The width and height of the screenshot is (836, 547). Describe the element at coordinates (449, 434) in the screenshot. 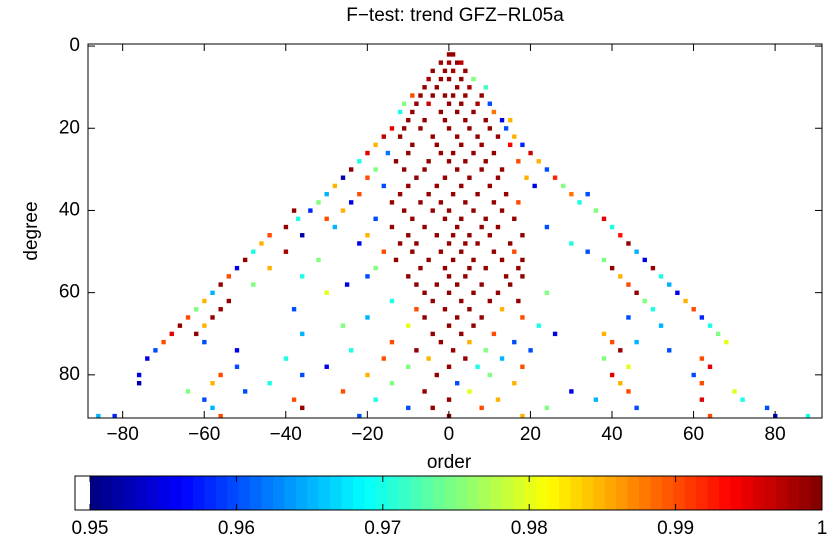

I see `x-tick-label: 0` at that location.